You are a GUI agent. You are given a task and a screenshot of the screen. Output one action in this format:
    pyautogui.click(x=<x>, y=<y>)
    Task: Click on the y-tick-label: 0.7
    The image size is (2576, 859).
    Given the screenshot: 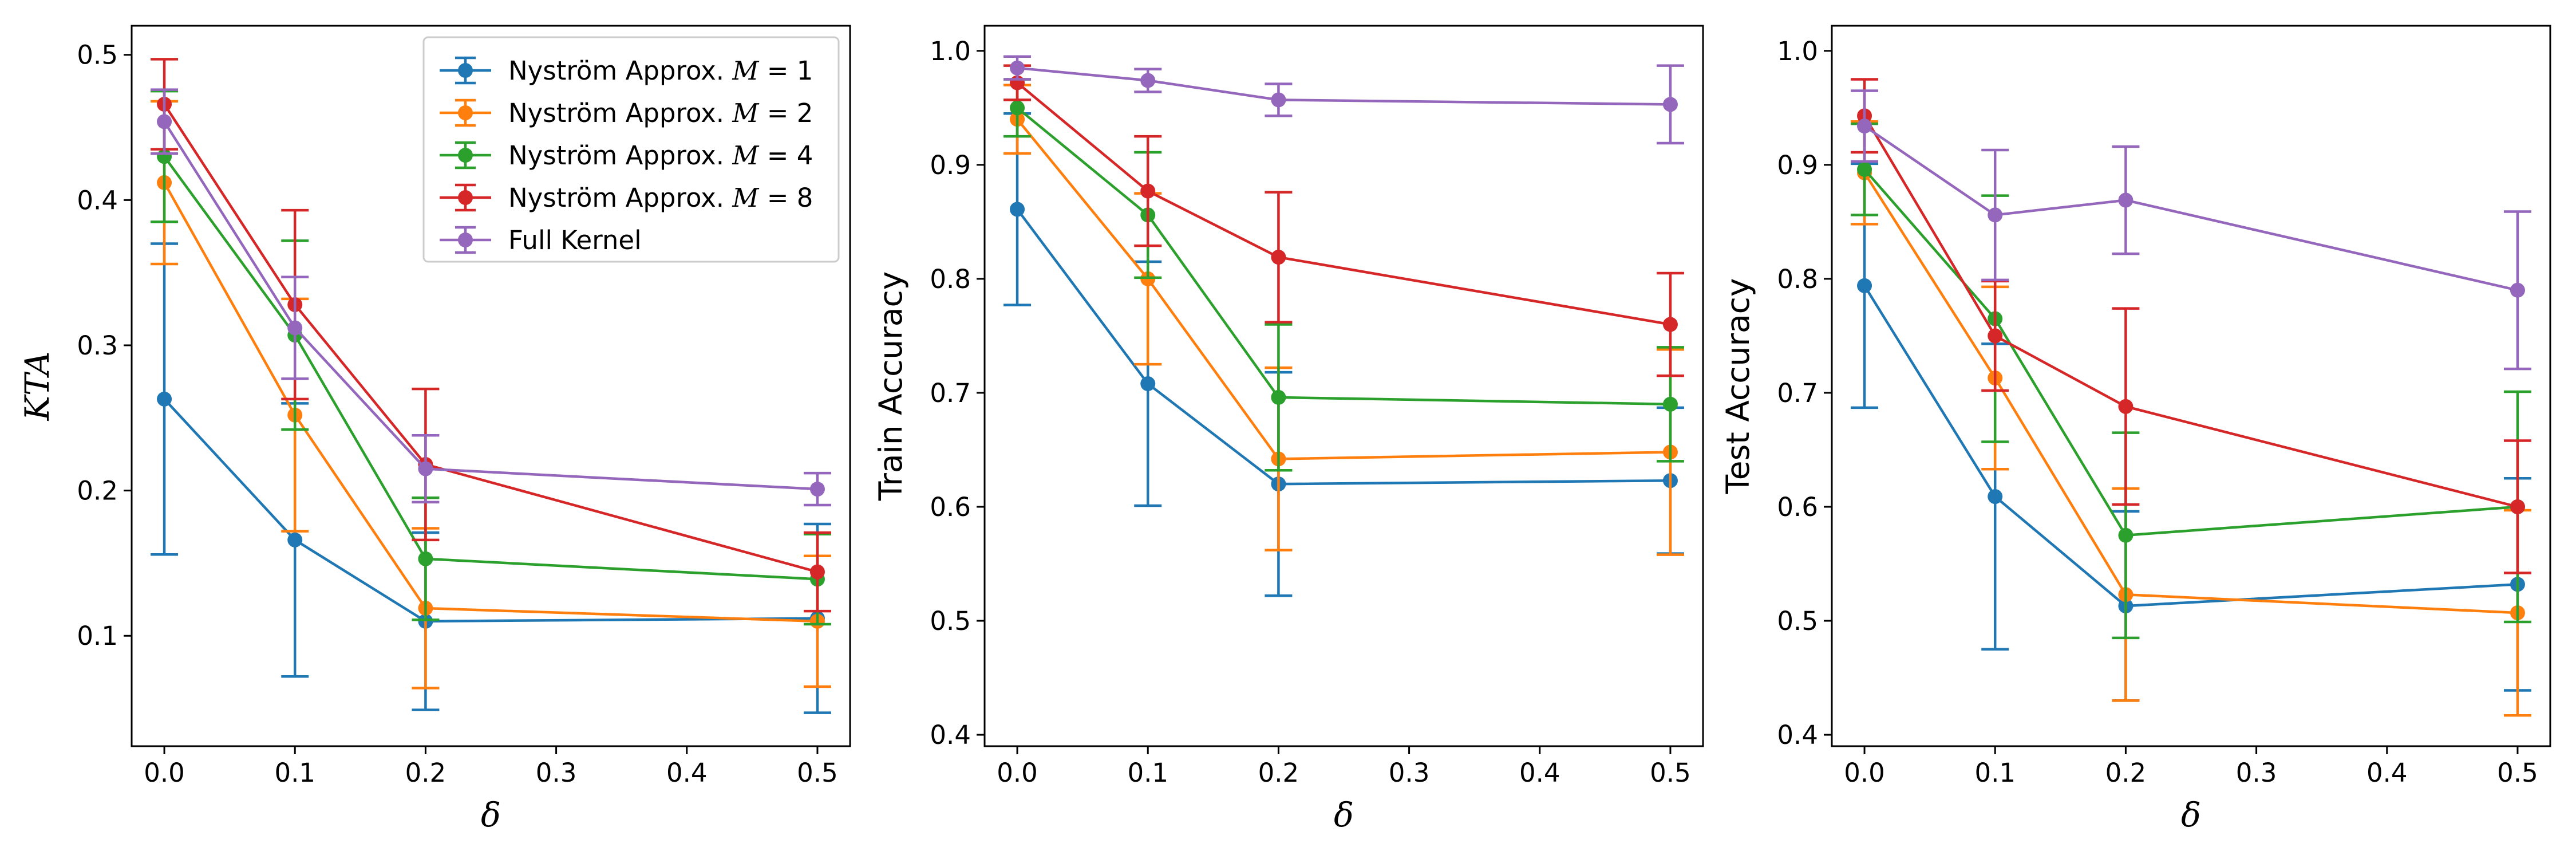 What is the action you would take?
    pyautogui.click(x=1797, y=393)
    